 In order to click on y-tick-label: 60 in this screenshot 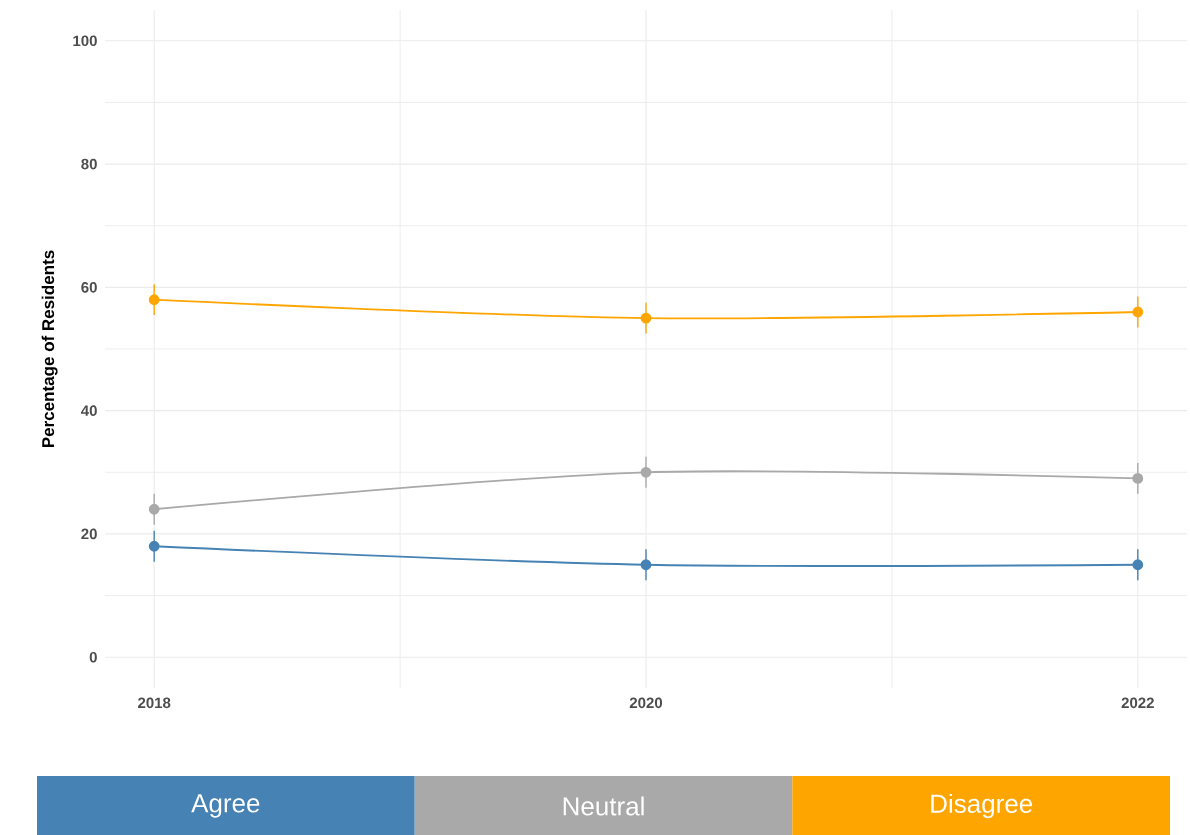, I will do `click(89, 287)`.